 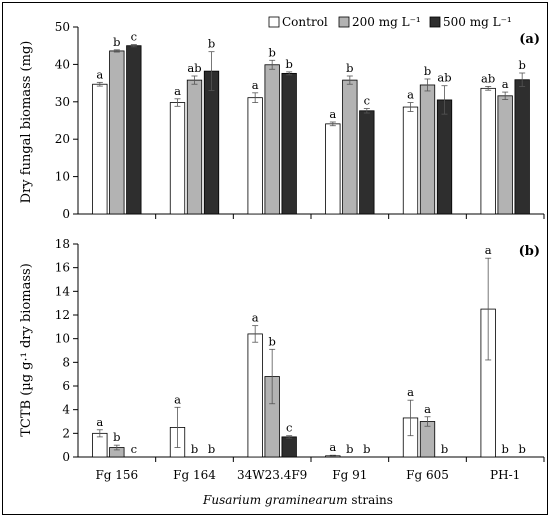 What do you see at coordinates (66, 214) in the screenshot?
I see `y-tick-label-a: 0` at bounding box center [66, 214].